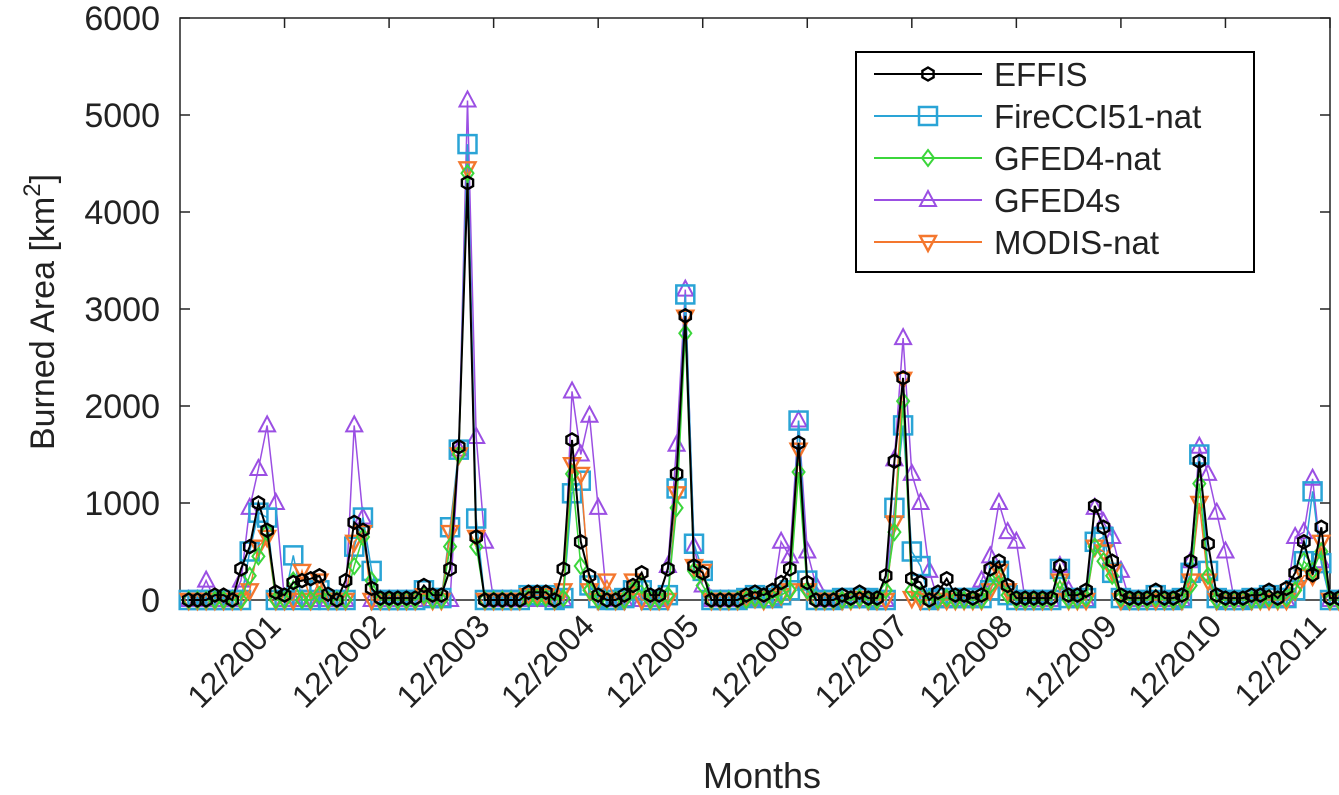 This screenshot has height=795, width=1339. I want to click on x-tick-label: 12/2007, so click(861, 660).